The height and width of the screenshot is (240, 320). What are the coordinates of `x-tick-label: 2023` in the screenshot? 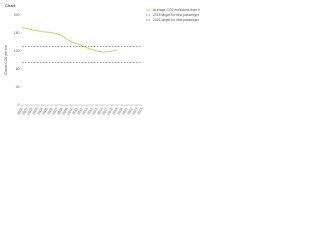 It's located at (134, 111).